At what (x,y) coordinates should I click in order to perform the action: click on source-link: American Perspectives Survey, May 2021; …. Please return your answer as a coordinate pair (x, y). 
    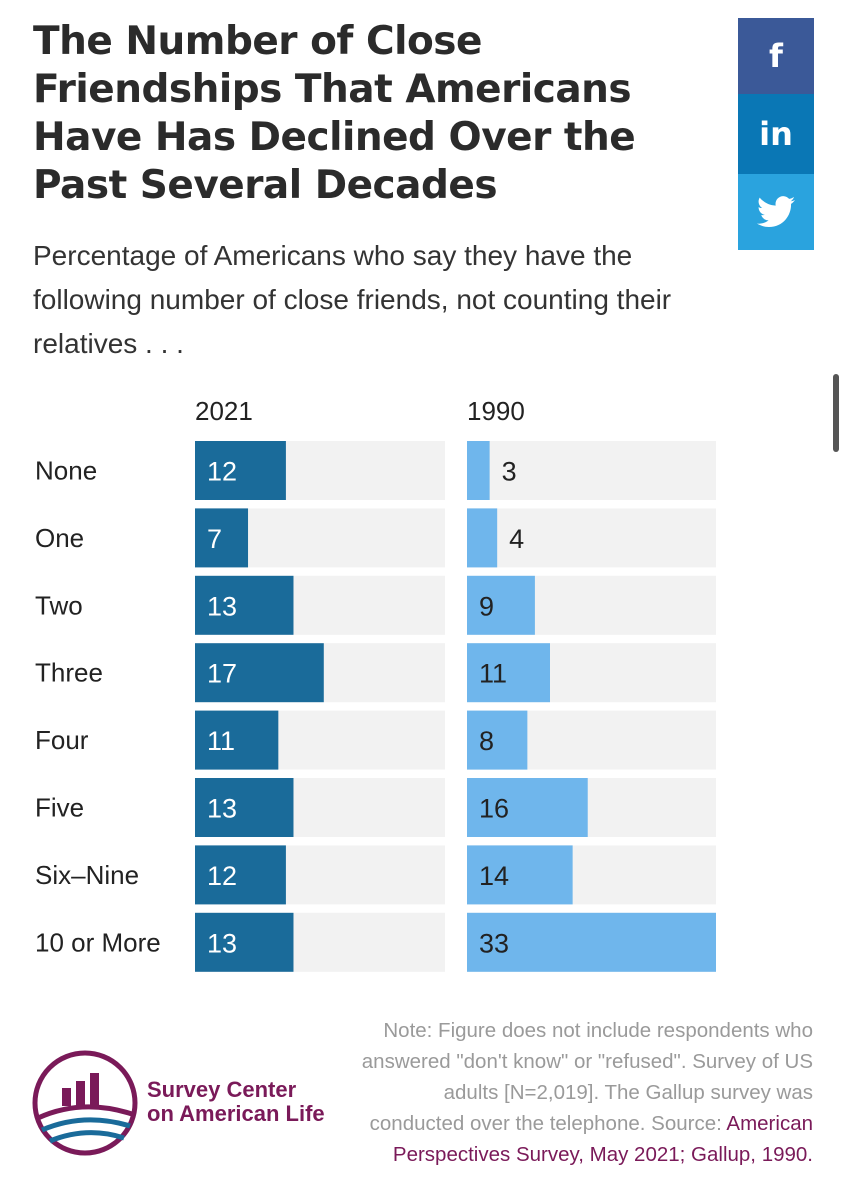
    Looking at the image, I should click on (602, 1139).